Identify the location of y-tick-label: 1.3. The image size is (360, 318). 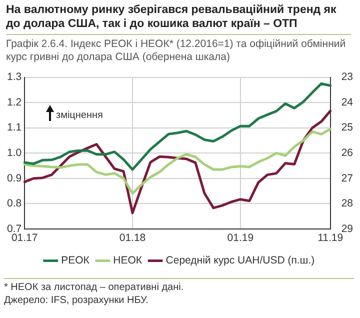
(14, 77).